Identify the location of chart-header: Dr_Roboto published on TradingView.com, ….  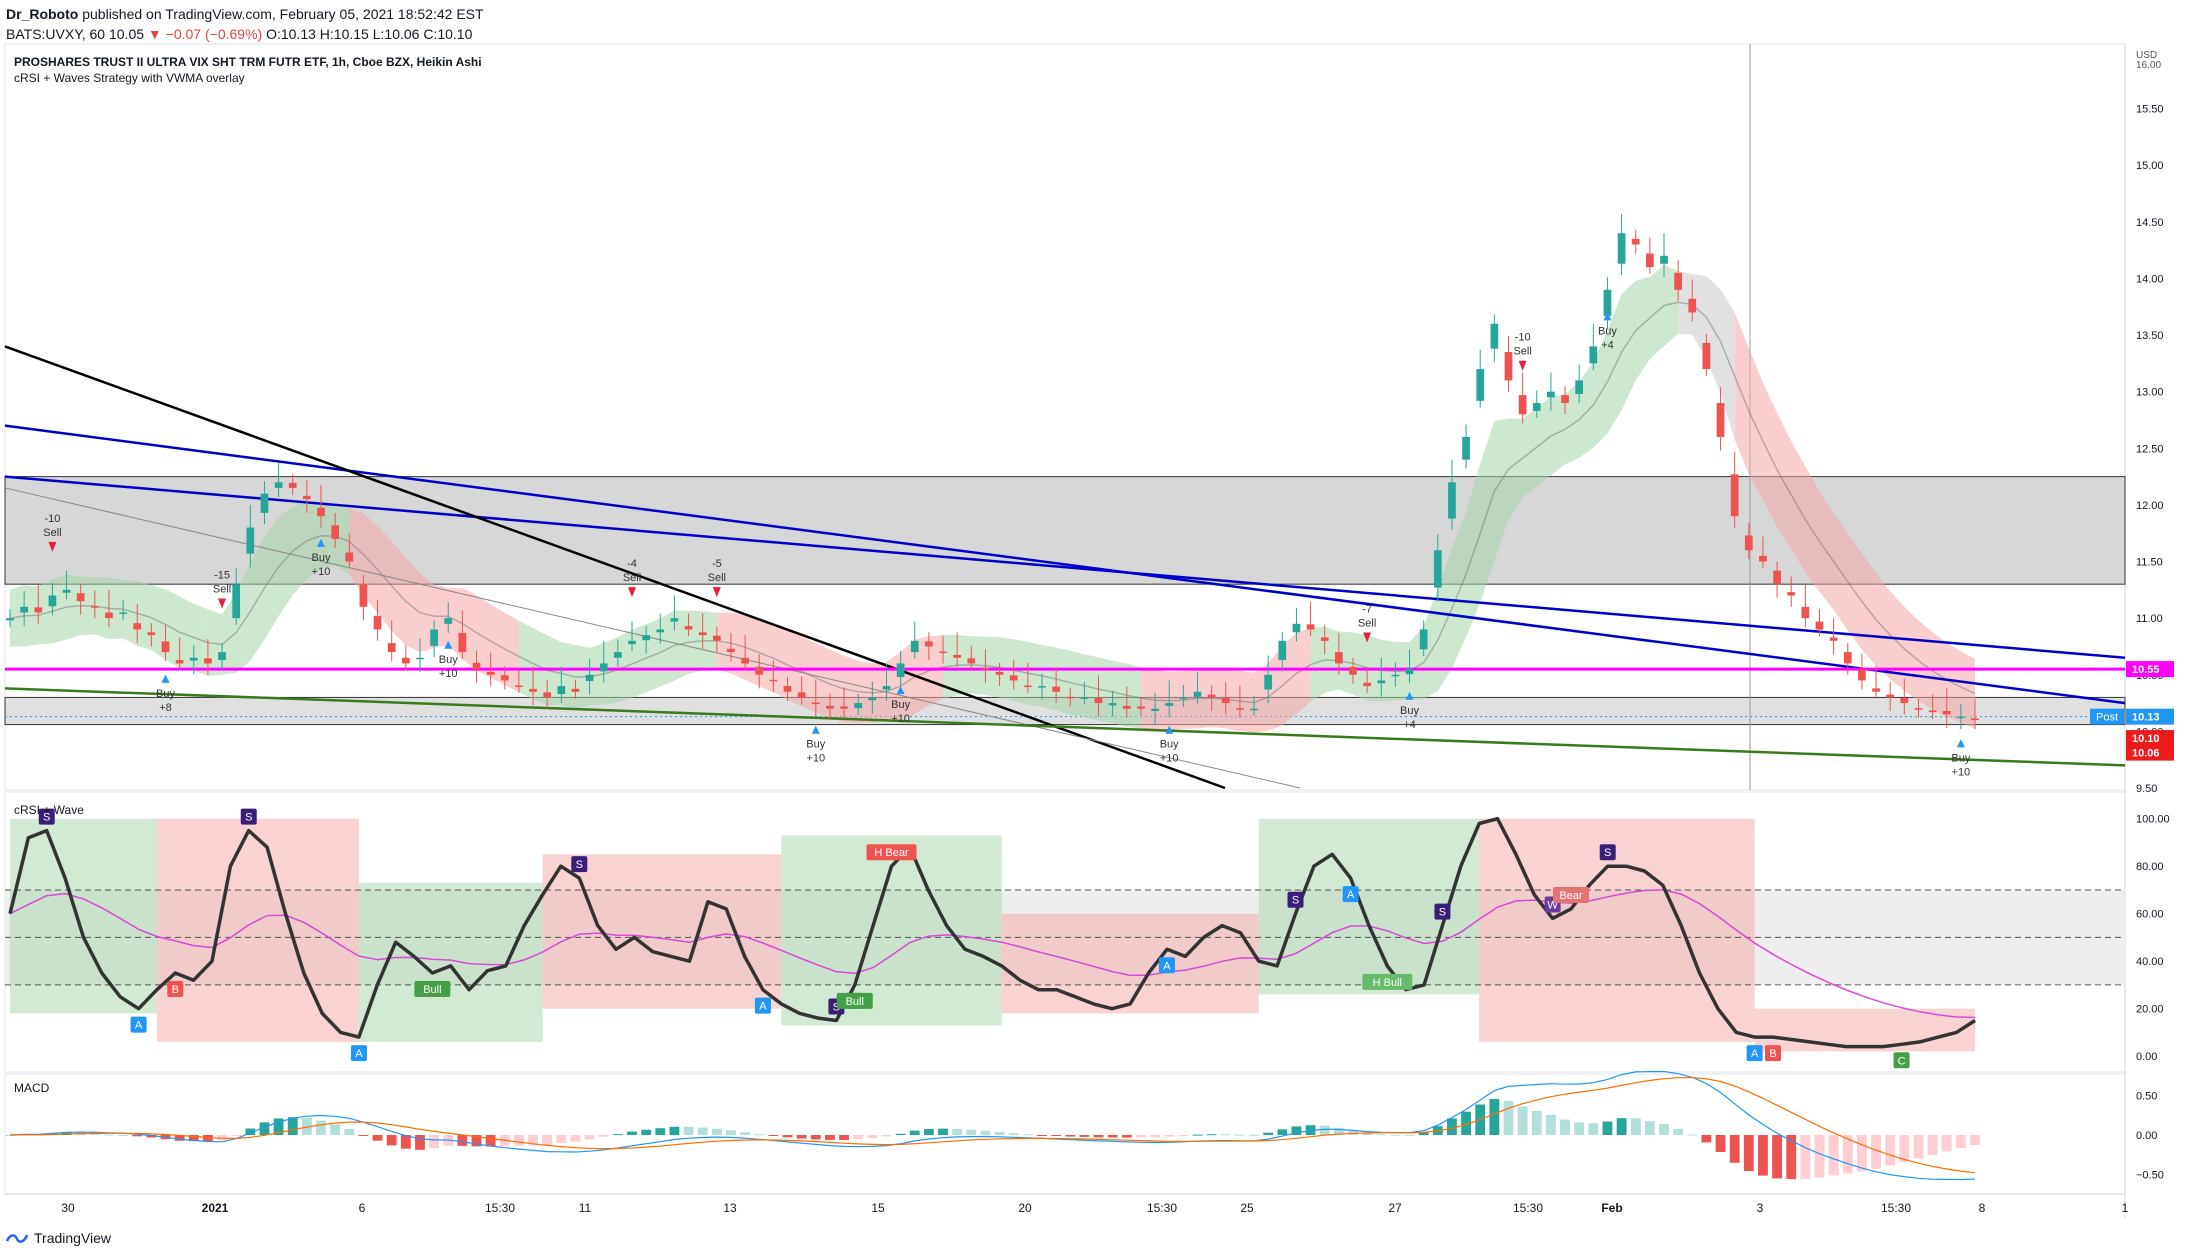
(245, 24).